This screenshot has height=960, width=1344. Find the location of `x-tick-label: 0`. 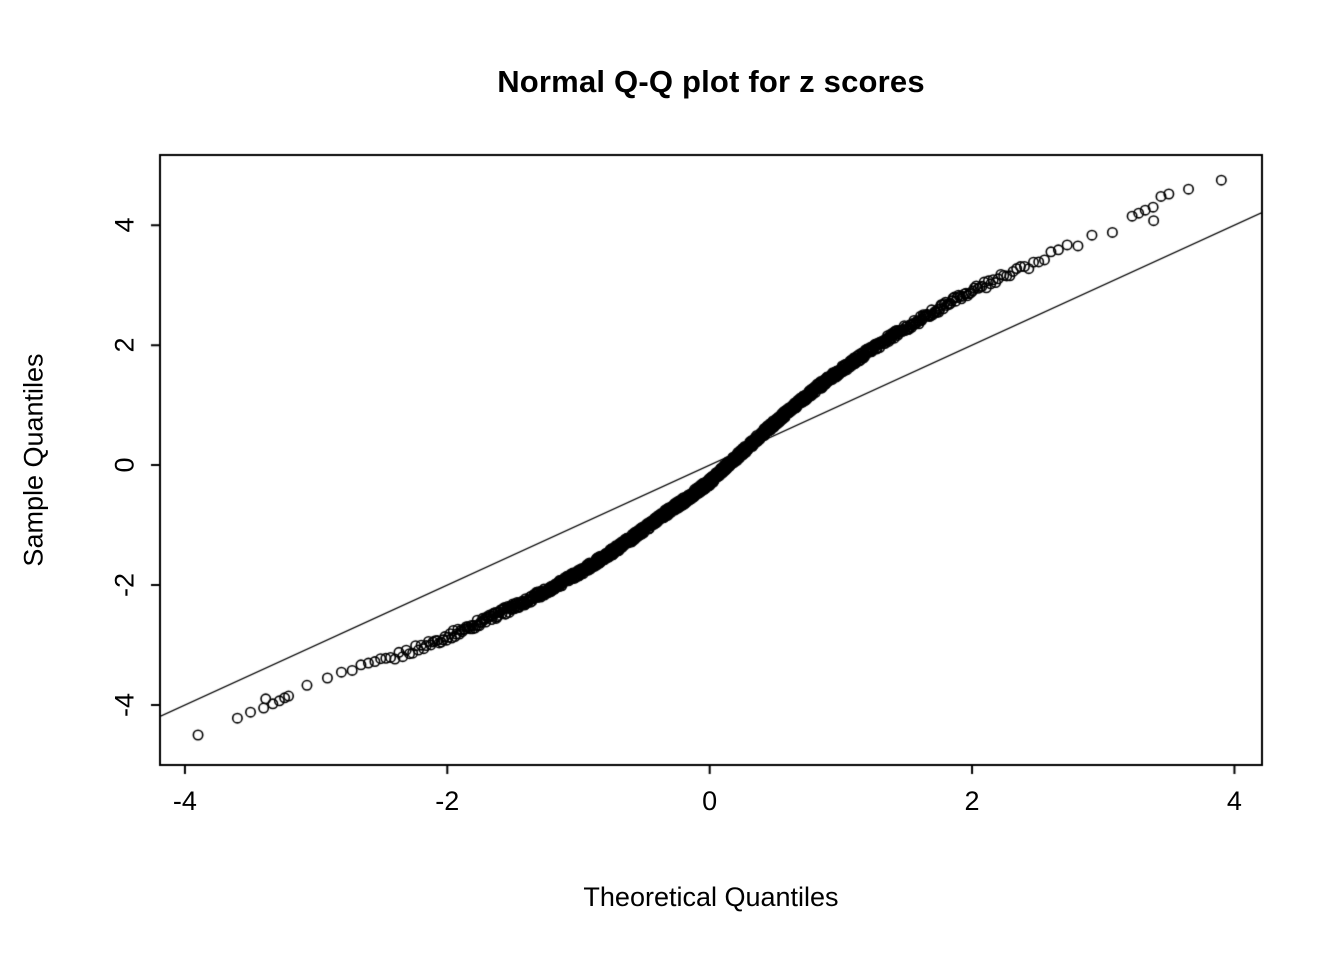

x-tick-label: 0 is located at coordinates (710, 801).